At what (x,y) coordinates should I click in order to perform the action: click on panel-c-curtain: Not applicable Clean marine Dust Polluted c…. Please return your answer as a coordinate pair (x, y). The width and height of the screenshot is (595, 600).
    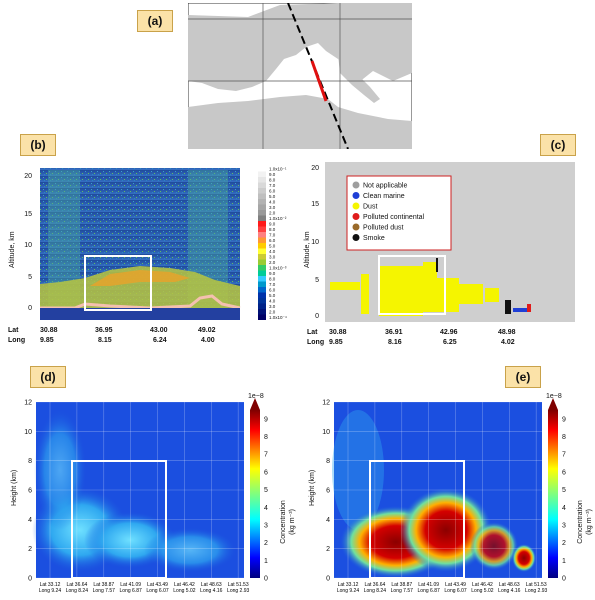
    Looking at the image, I should click on (439, 254).